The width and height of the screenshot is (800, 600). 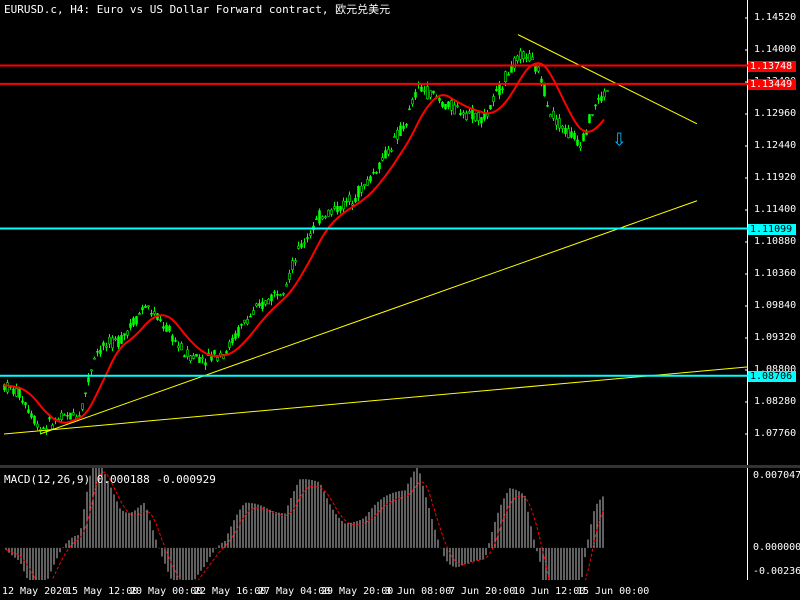 What do you see at coordinates (776, 547) in the screenshot?
I see `macd-axis-label: 0.000000` at bounding box center [776, 547].